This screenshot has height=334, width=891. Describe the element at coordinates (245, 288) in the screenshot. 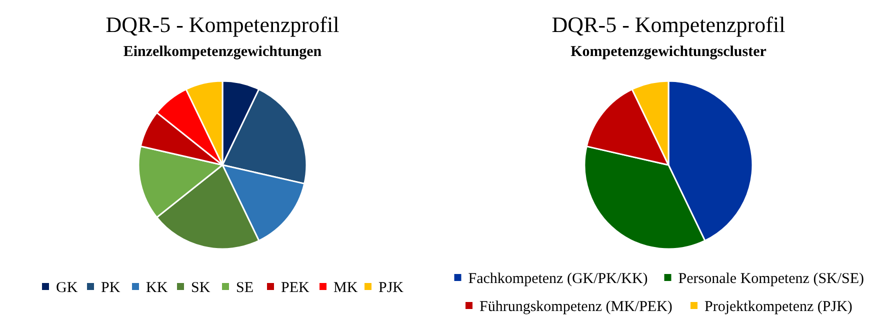

I see `legend-label: SE` at that location.